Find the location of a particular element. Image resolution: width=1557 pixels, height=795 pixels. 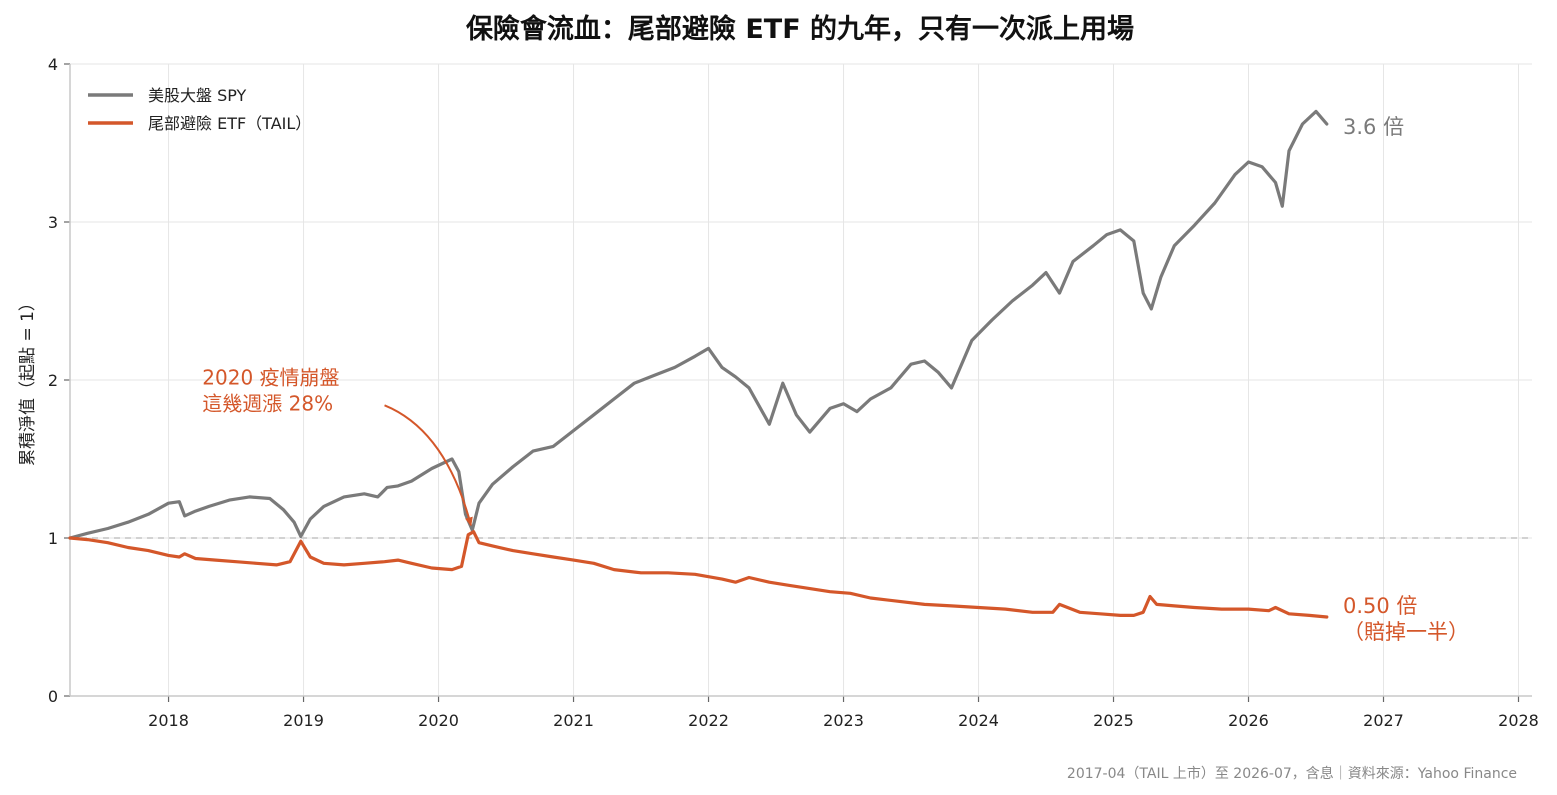

end-label-1-1: （賠掉一半） is located at coordinates (1406, 632).